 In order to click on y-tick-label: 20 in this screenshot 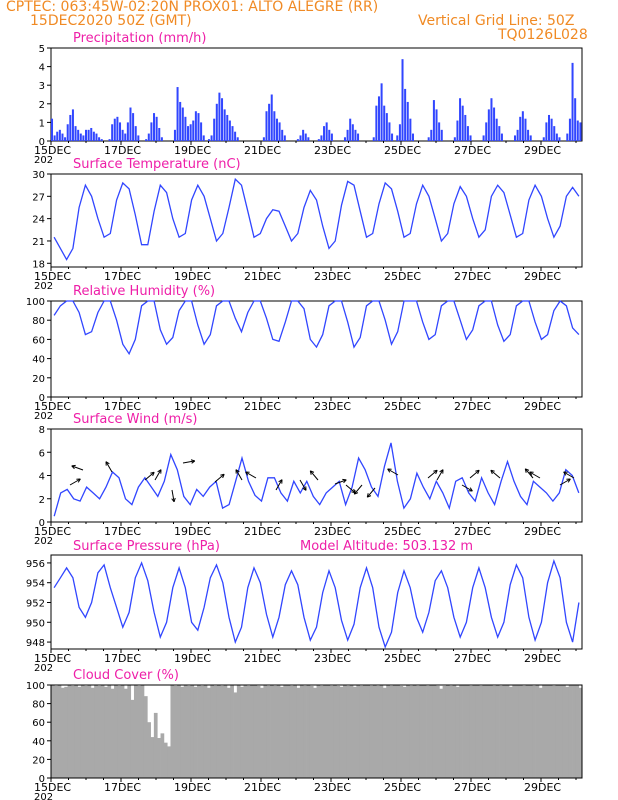, I will do `click(38, 379)`.